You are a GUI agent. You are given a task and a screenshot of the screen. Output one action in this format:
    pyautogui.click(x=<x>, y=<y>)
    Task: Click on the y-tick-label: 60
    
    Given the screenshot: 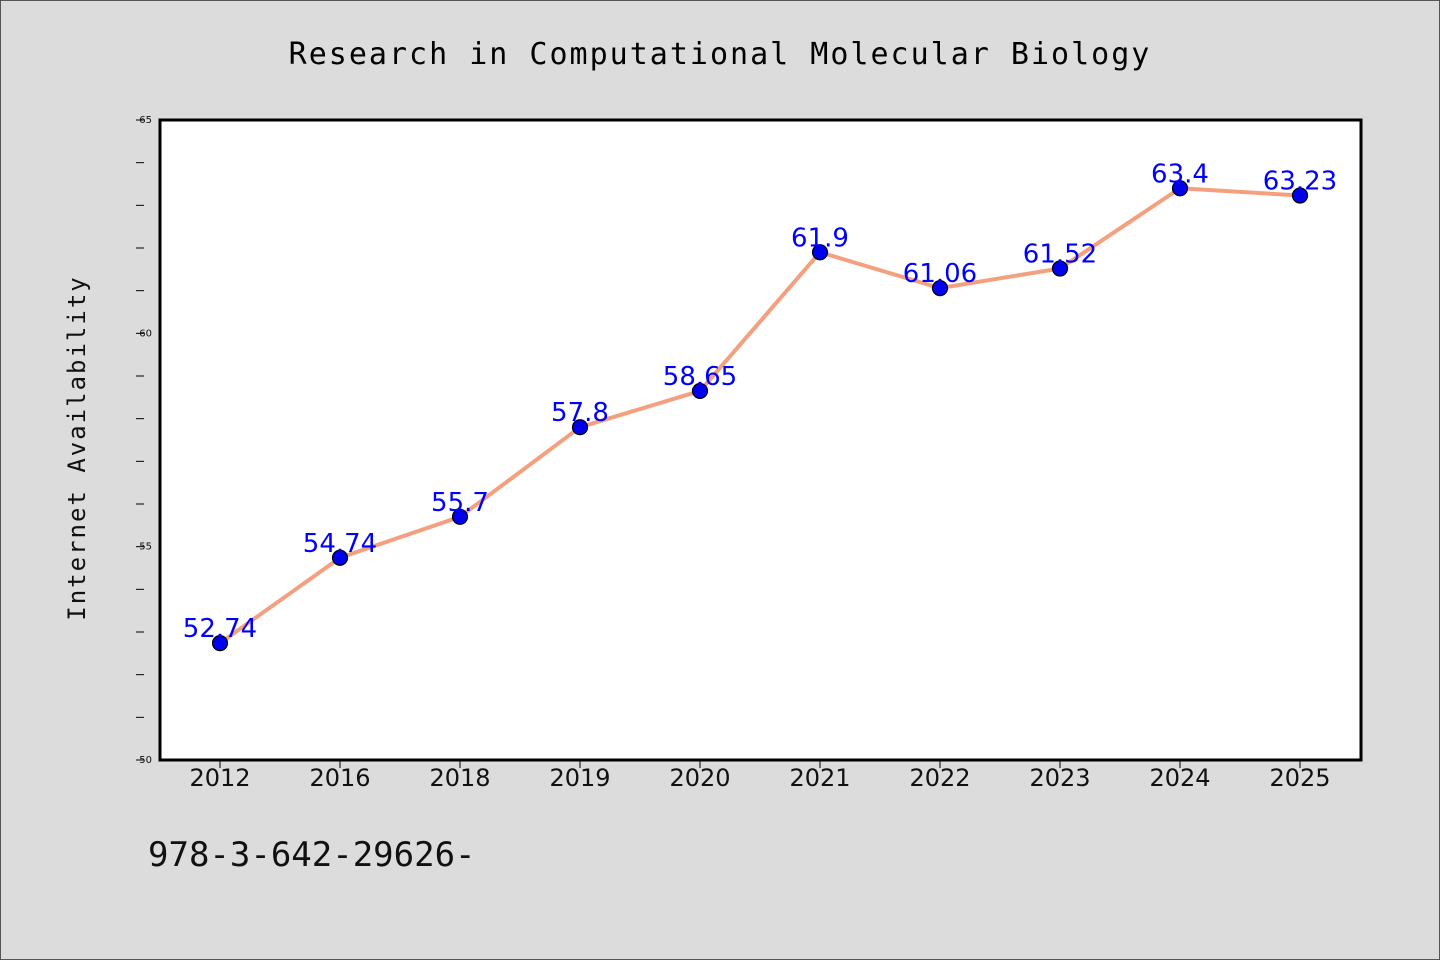 What is the action you would take?
    pyautogui.click(x=145, y=333)
    